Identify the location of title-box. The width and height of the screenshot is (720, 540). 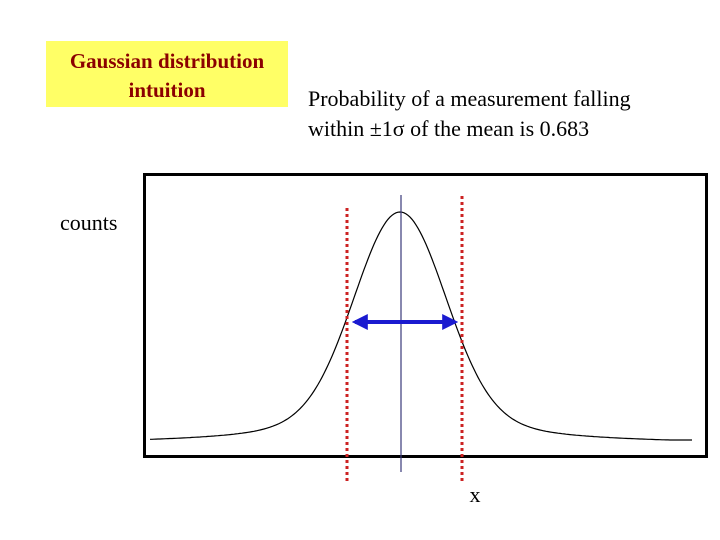
(167, 74).